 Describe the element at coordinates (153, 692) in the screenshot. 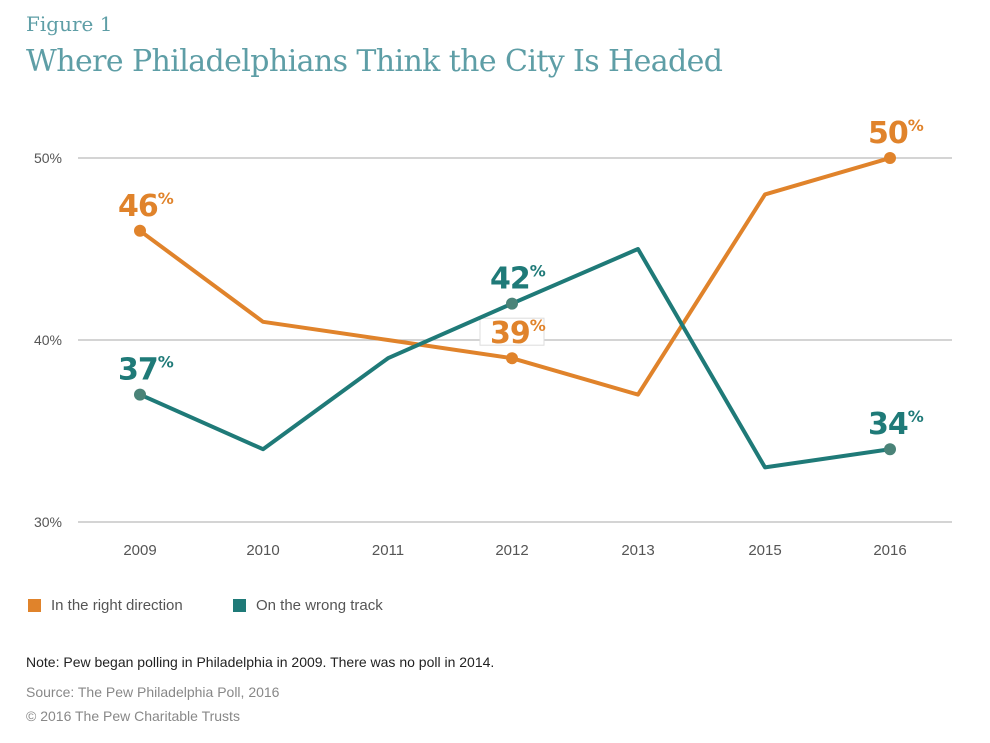

I see `source: Source: The Pew Philadelphia Poll, 2016` at that location.